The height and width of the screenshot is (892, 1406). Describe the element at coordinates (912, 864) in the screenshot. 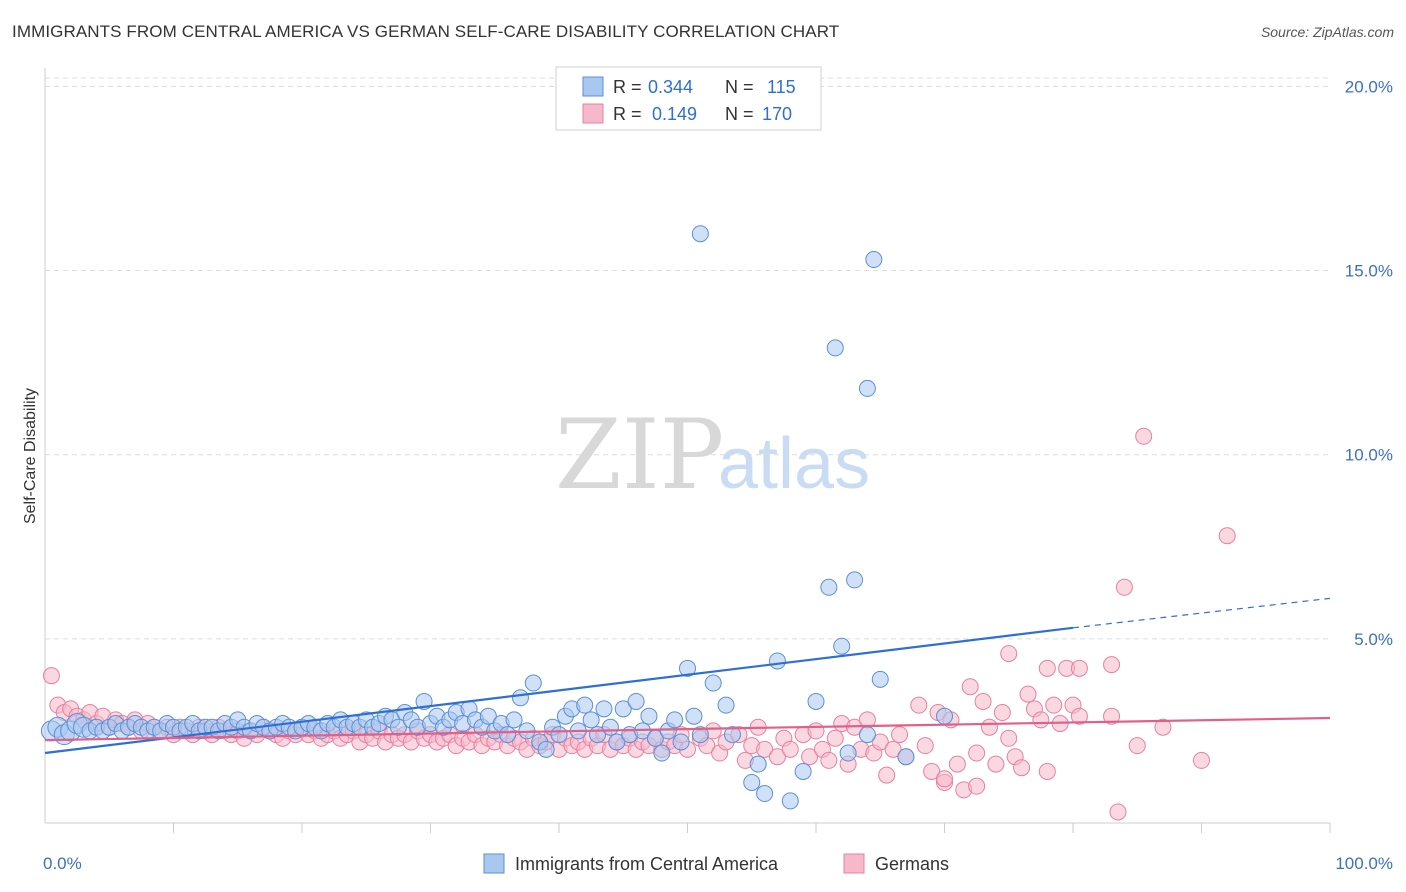

I see `bottom-legend-label-pink: Germans` at that location.